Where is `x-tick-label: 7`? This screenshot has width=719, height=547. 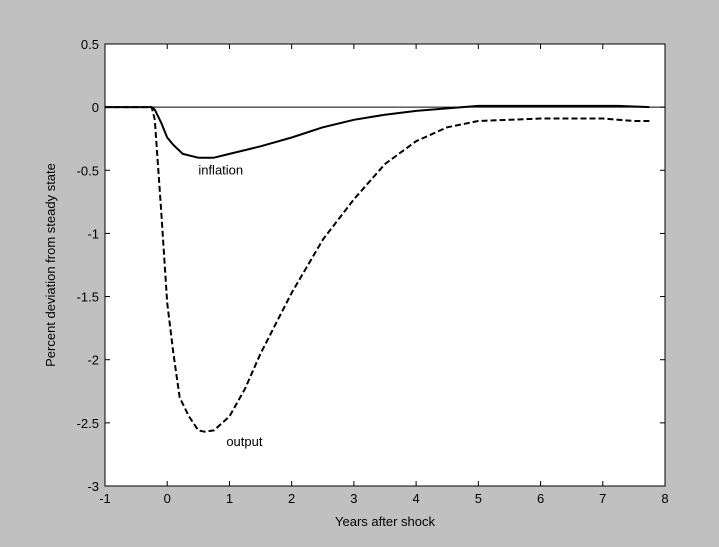 x-tick-label: 7 is located at coordinates (602, 498).